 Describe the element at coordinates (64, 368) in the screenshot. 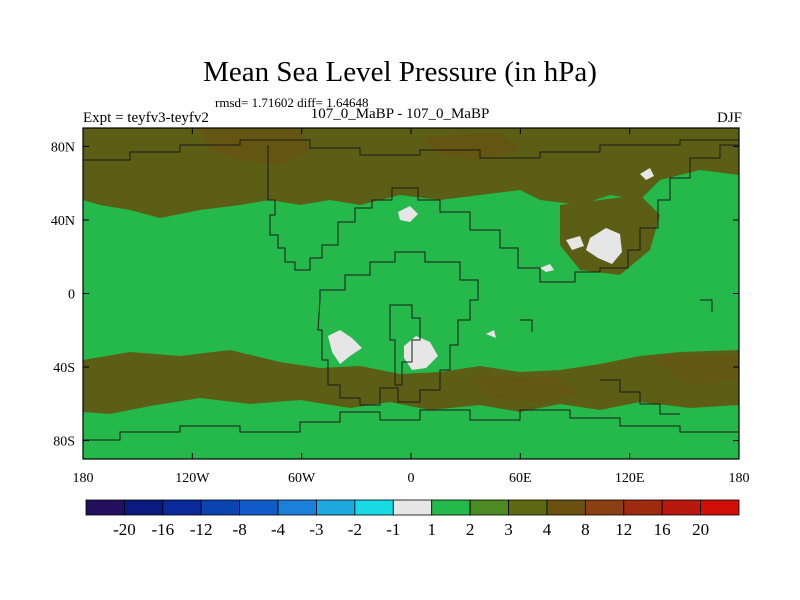

I see `y-tick-label: 40S` at that location.